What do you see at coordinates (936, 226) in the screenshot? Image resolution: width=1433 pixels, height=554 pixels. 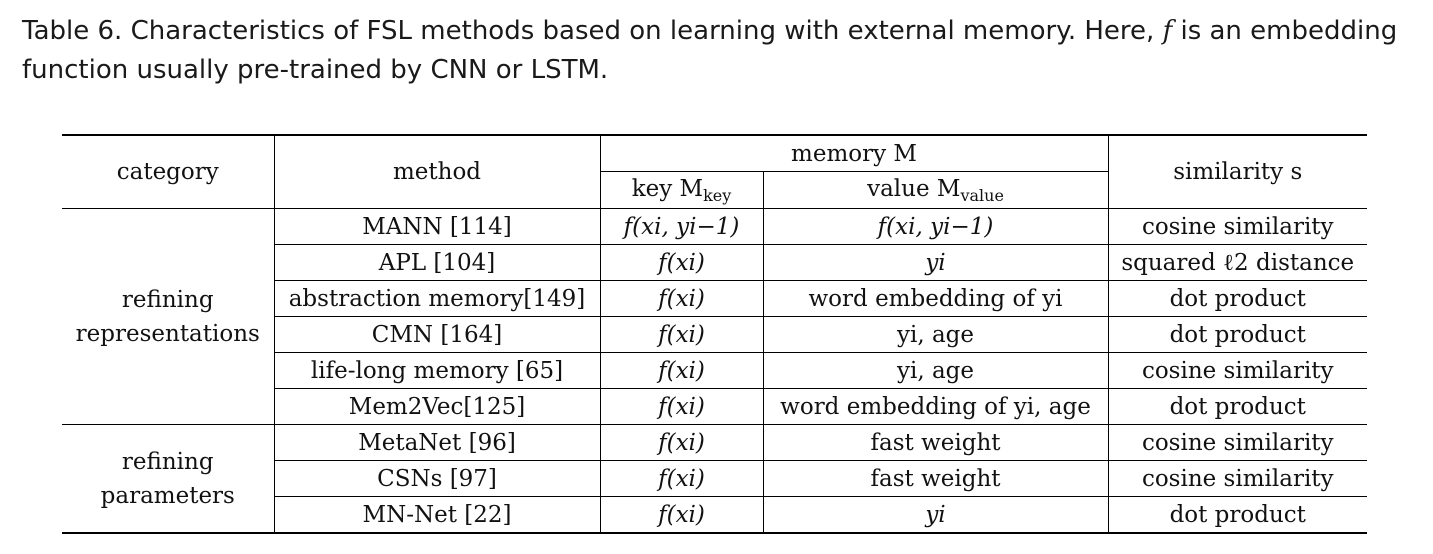 I see `value-cell: f(xi, yi−1)` at bounding box center [936, 226].